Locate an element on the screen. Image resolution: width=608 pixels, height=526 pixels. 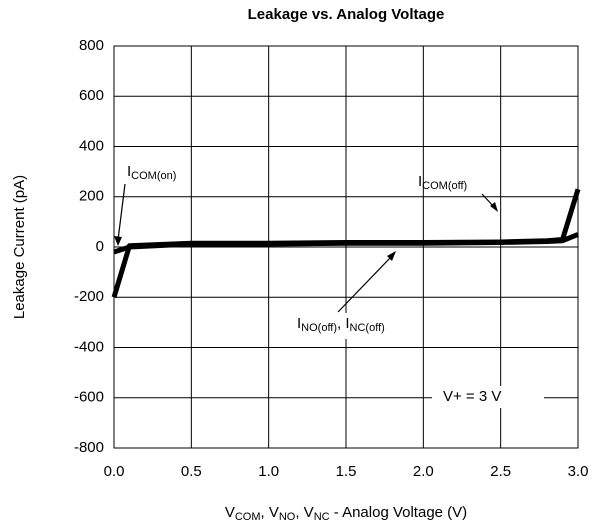
x-tick-label: 1.0 is located at coordinates (268, 471).